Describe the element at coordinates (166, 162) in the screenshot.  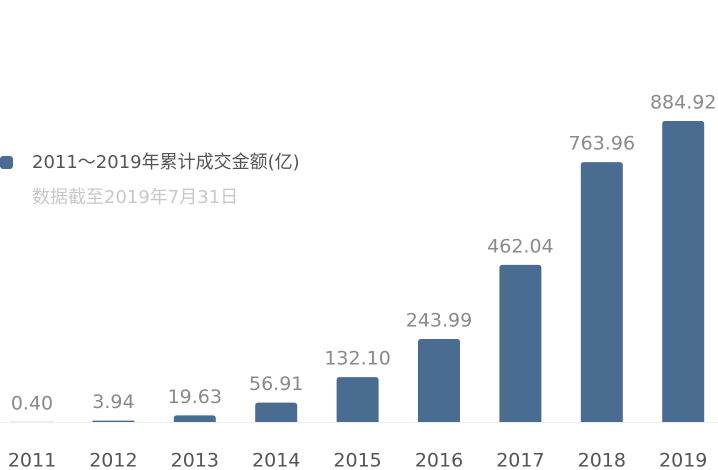
I see `legend-label: 2011～2019年累计成交金额(亿)` at that location.